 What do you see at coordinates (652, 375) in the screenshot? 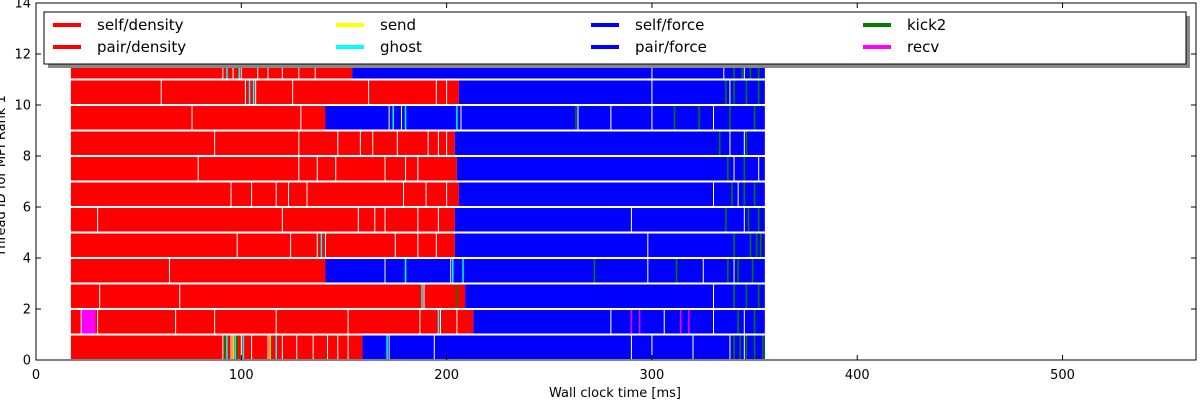
I see `x-tick-label: 300` at bounding box center [652, 375].